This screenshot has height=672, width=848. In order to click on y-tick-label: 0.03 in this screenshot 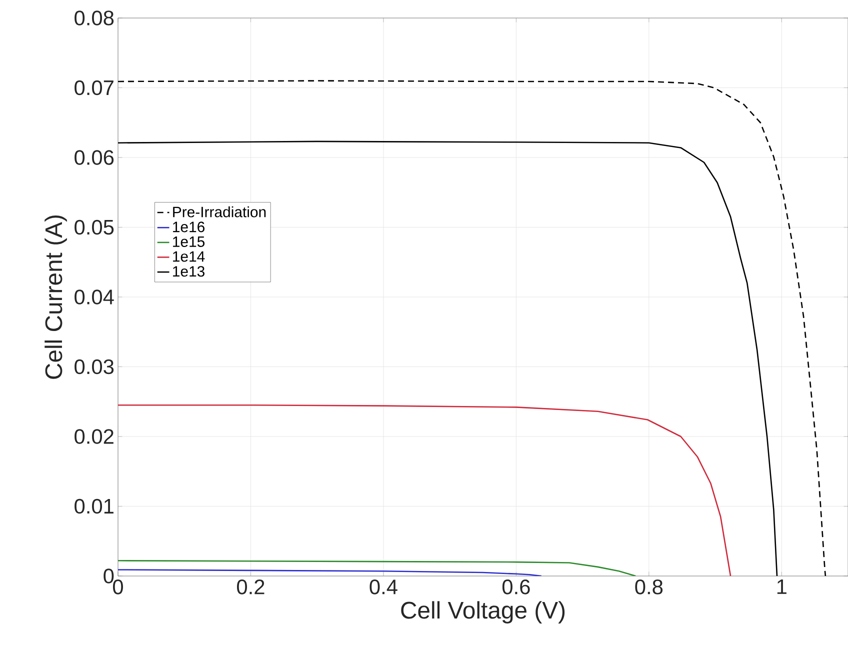, I will do `click(94, 366)`.